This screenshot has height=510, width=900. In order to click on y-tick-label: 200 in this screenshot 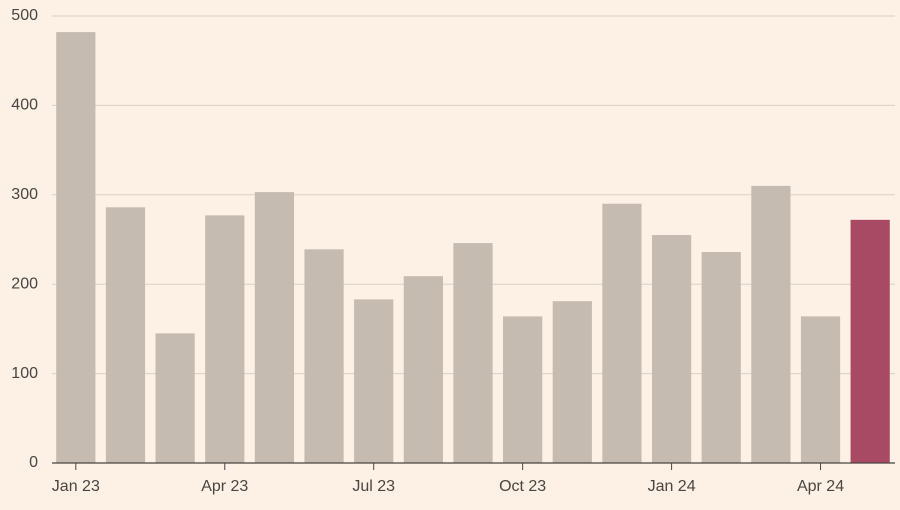, I will do `click(24, 283)`.